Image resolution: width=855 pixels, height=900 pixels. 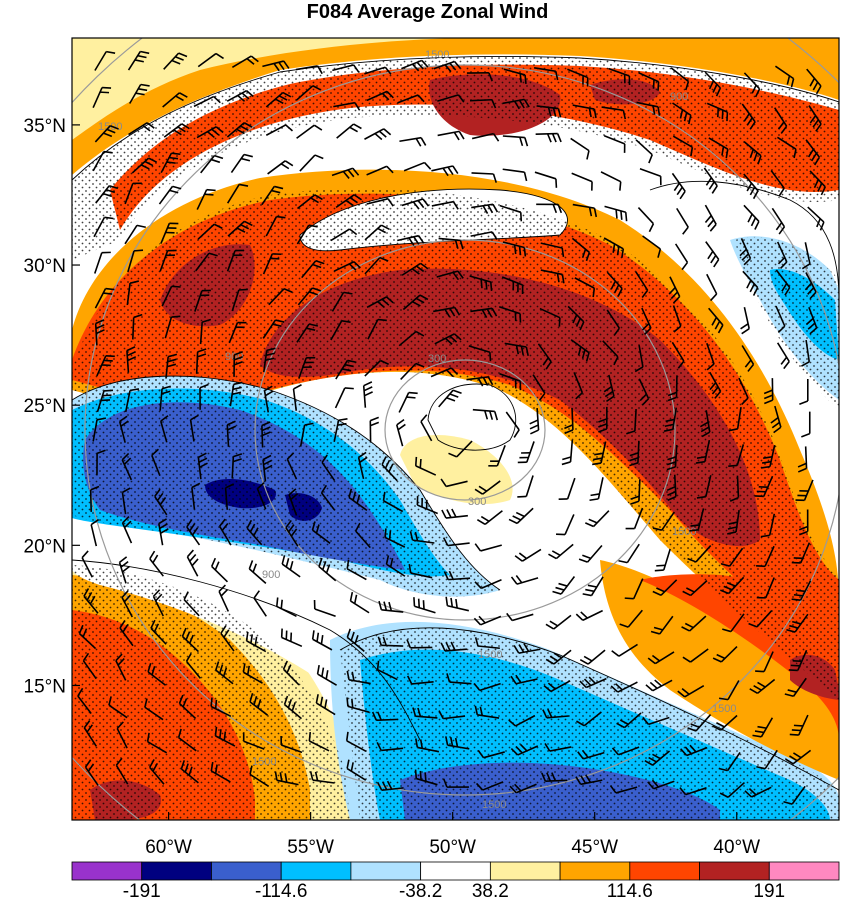 What do you see at coordinates (452, 847) in the screenshot?
I see `x-tick-label: 50°W` at bounding box center [452, 847].